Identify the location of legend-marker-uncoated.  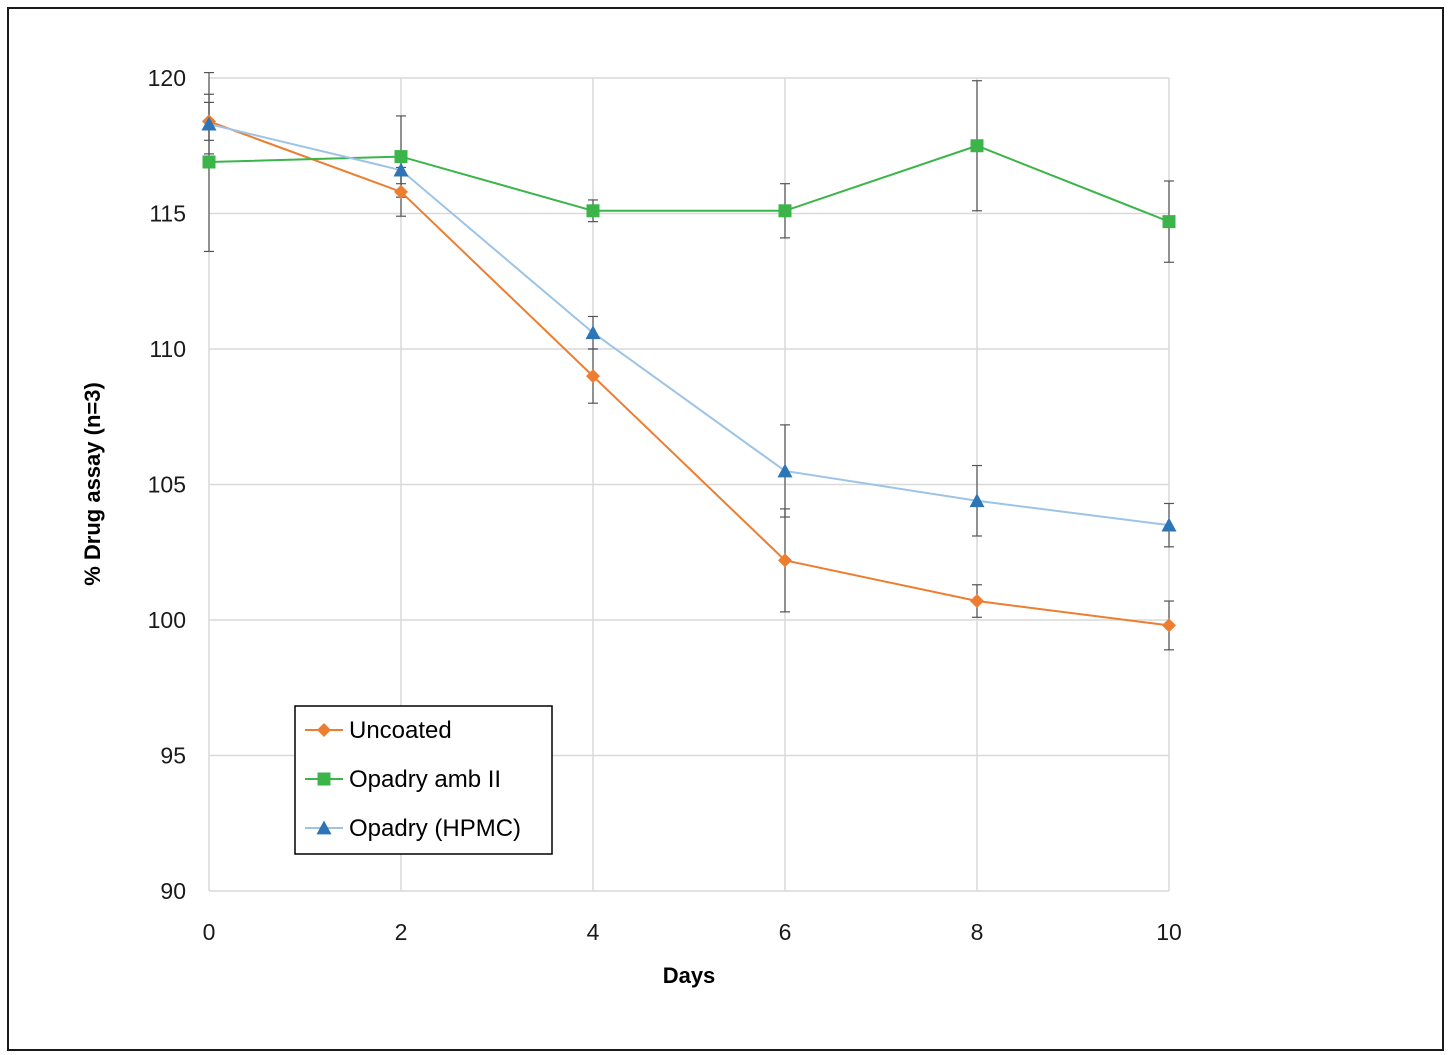
(324, 730).